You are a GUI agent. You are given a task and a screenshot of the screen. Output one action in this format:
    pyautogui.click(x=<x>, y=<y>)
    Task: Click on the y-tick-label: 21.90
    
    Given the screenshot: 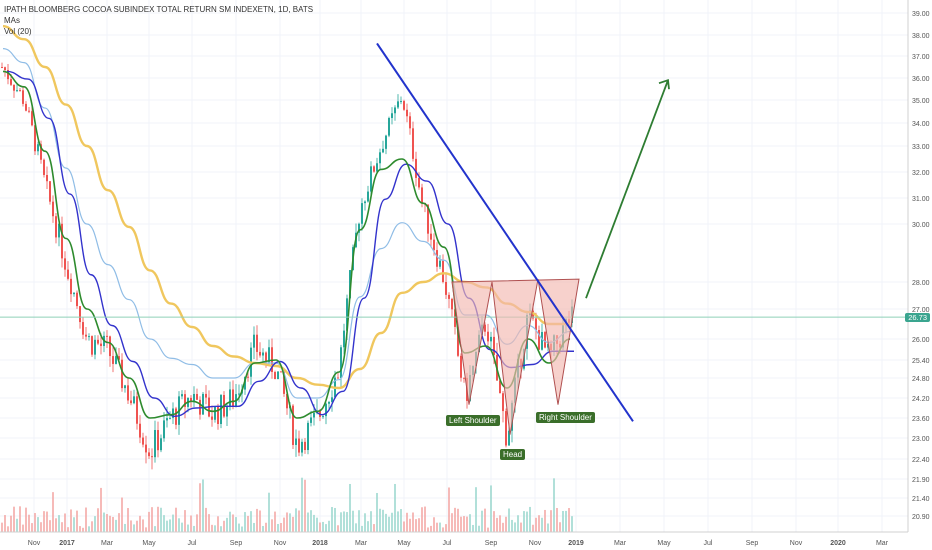 What is the action you would take?
    pyautogui.click(x=921, y=480)
    